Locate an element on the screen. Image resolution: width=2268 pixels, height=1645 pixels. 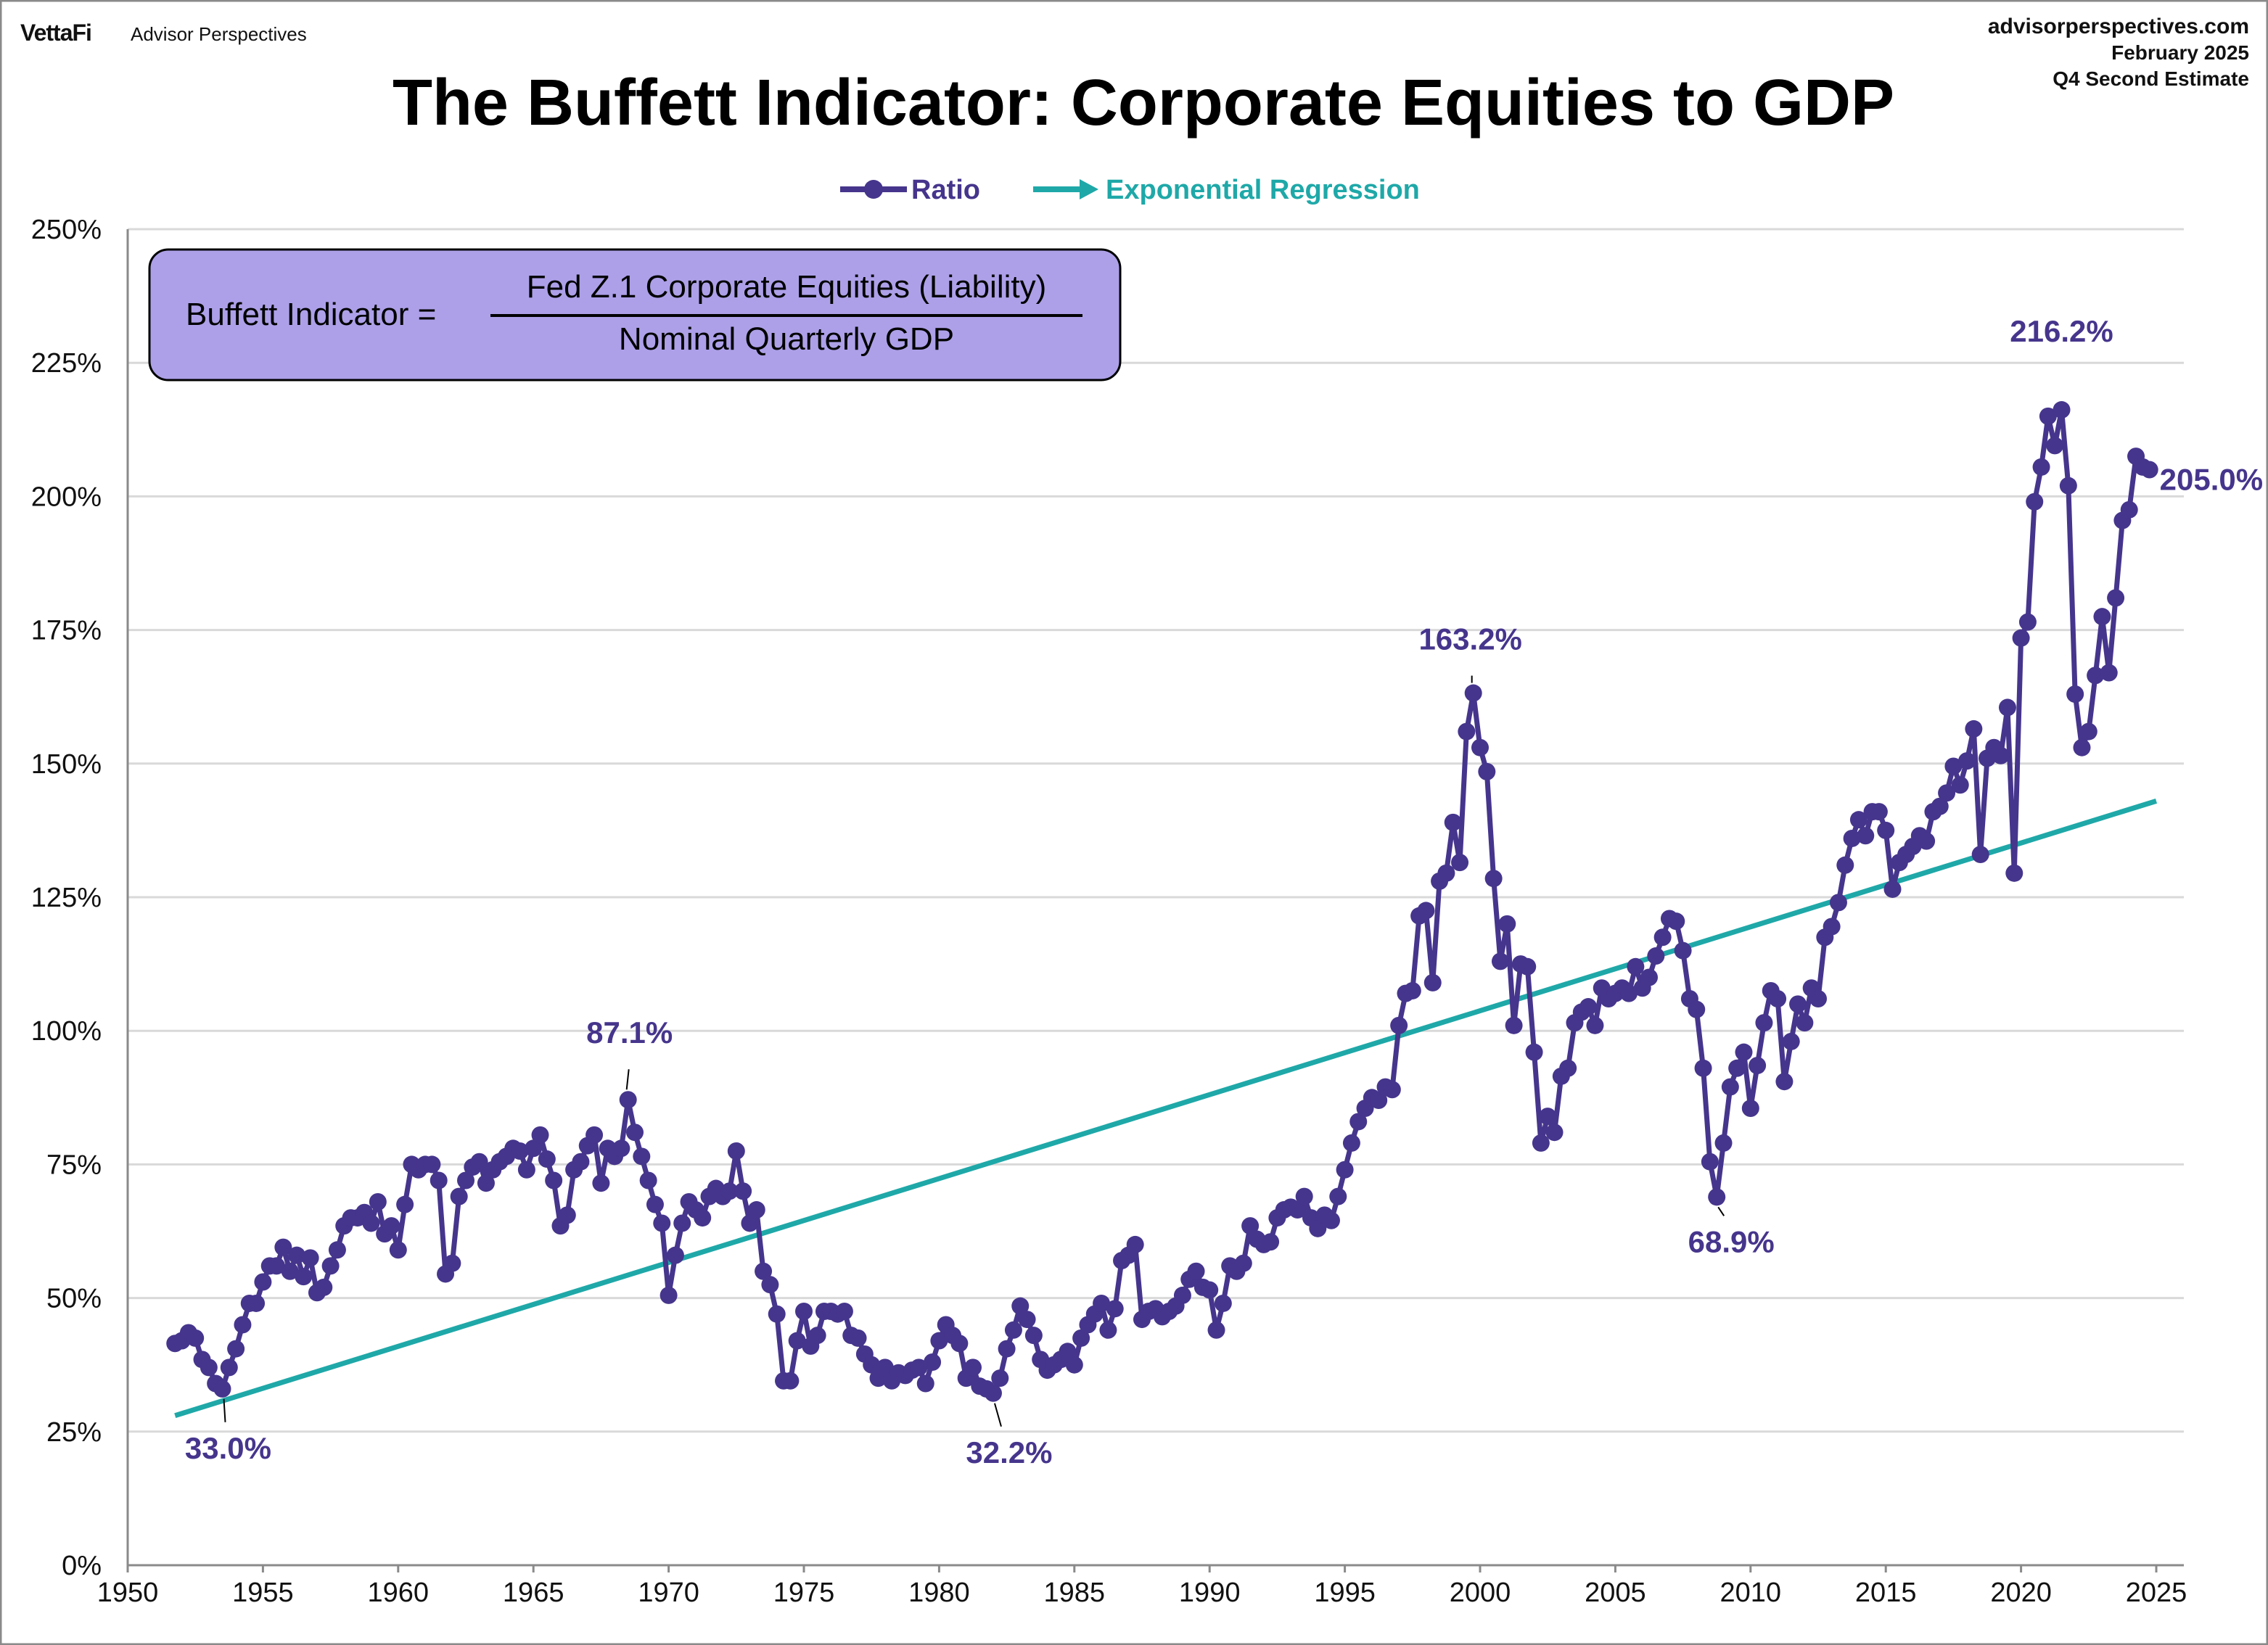
legend-item-regression: Exponential Regression is located at coordinates (1227, 190).